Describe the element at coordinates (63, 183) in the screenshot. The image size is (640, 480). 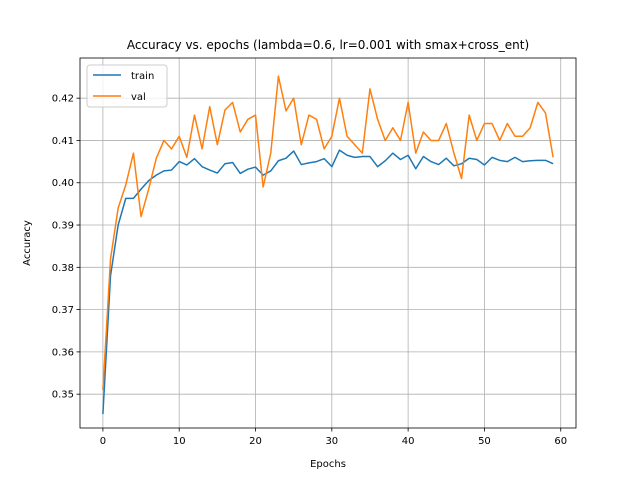
I see `y-tick-label: 0.40` at that location.